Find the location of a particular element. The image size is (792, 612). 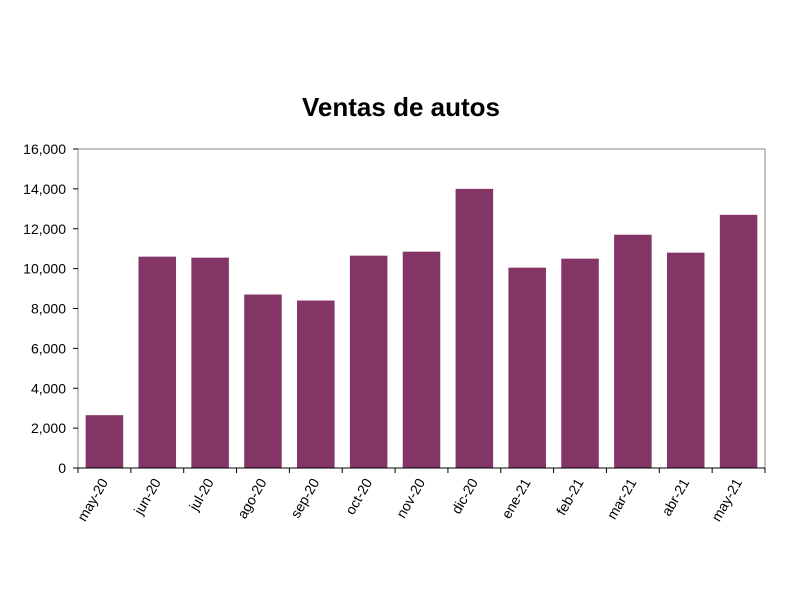

x-tick-label: jun-20 is located at coordinates (147, 496).